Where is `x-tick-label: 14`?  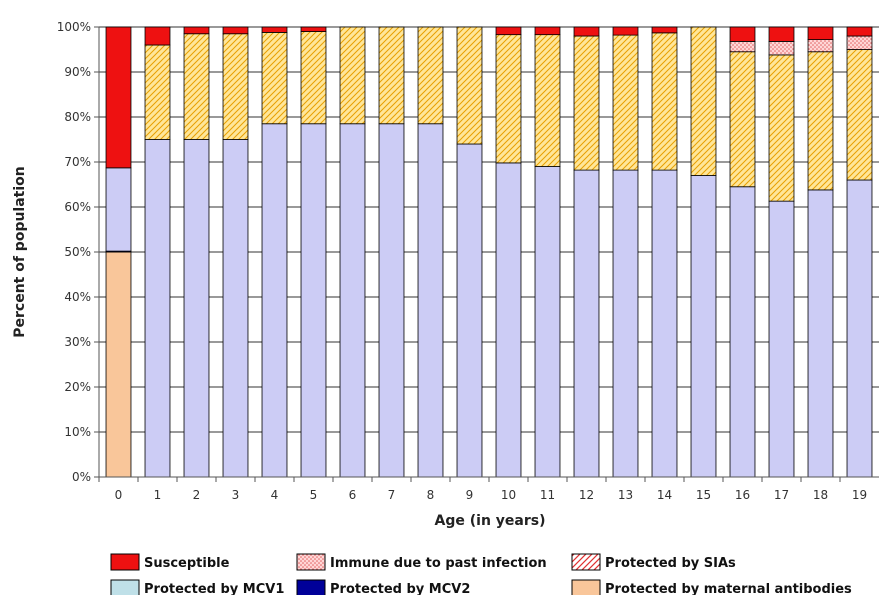 x-tick-label: 14 is located at coordinates (664, 495).